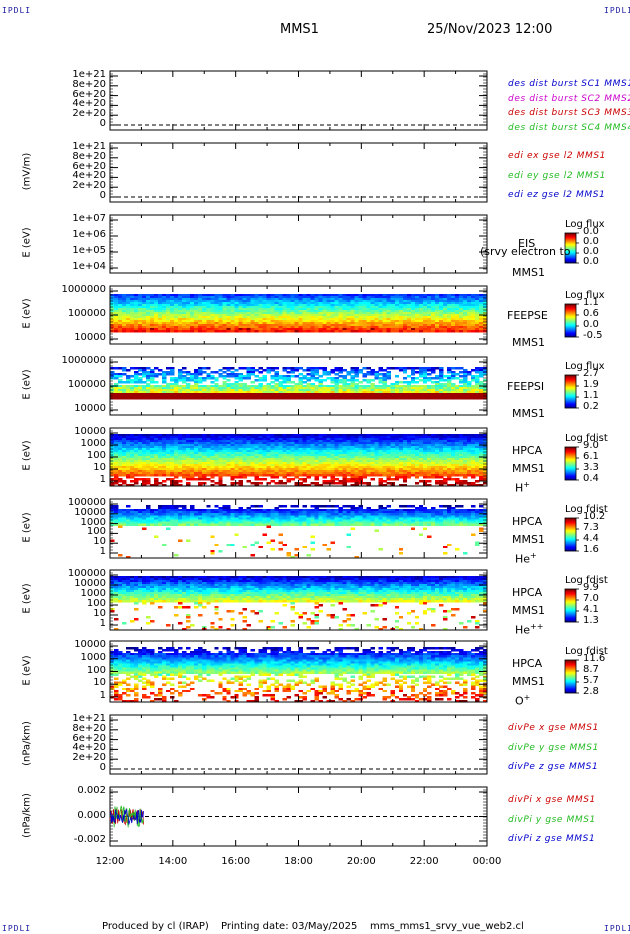 The height and width of the screenshot is (934, 630). I want to click on hpca-hepp-colorbar-label: 7.0, so click(591, 598).